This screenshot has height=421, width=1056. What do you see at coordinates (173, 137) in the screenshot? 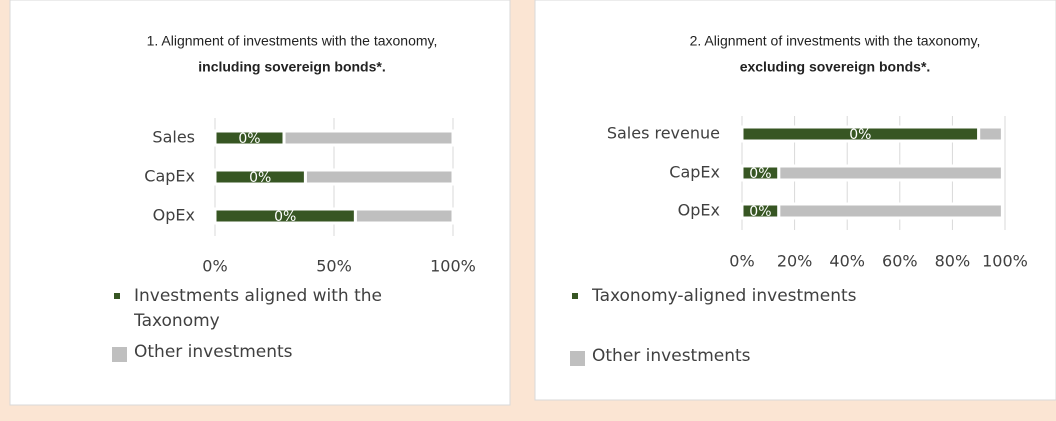
I see `y-tick-label: Sales` at bounding box center [173, 137].